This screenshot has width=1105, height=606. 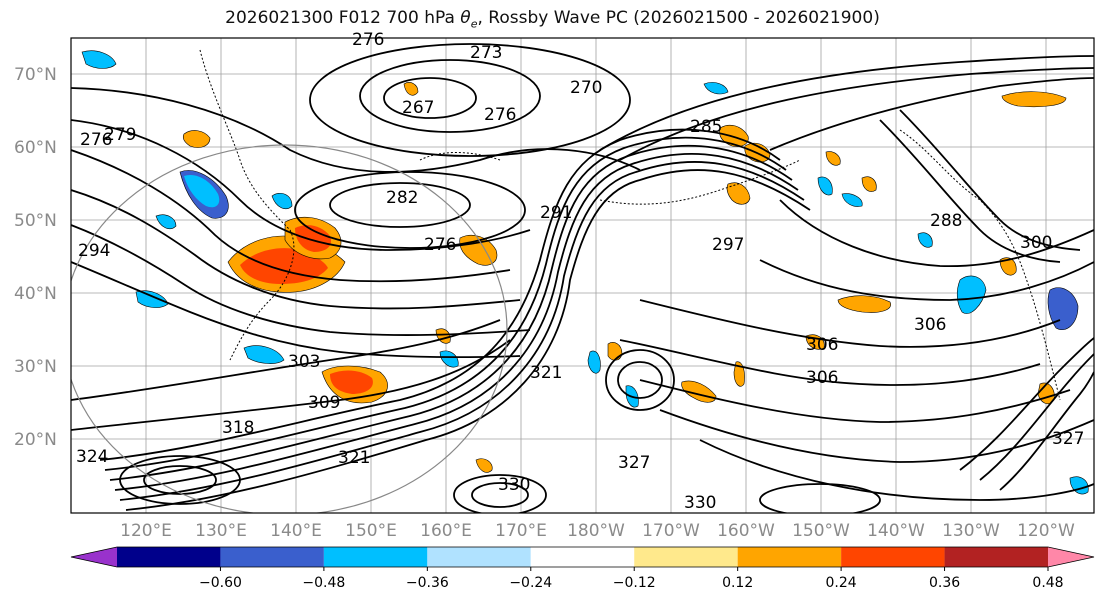 I want to click on colorbar-tick-label: −0.36, so click(x=427, y=583).